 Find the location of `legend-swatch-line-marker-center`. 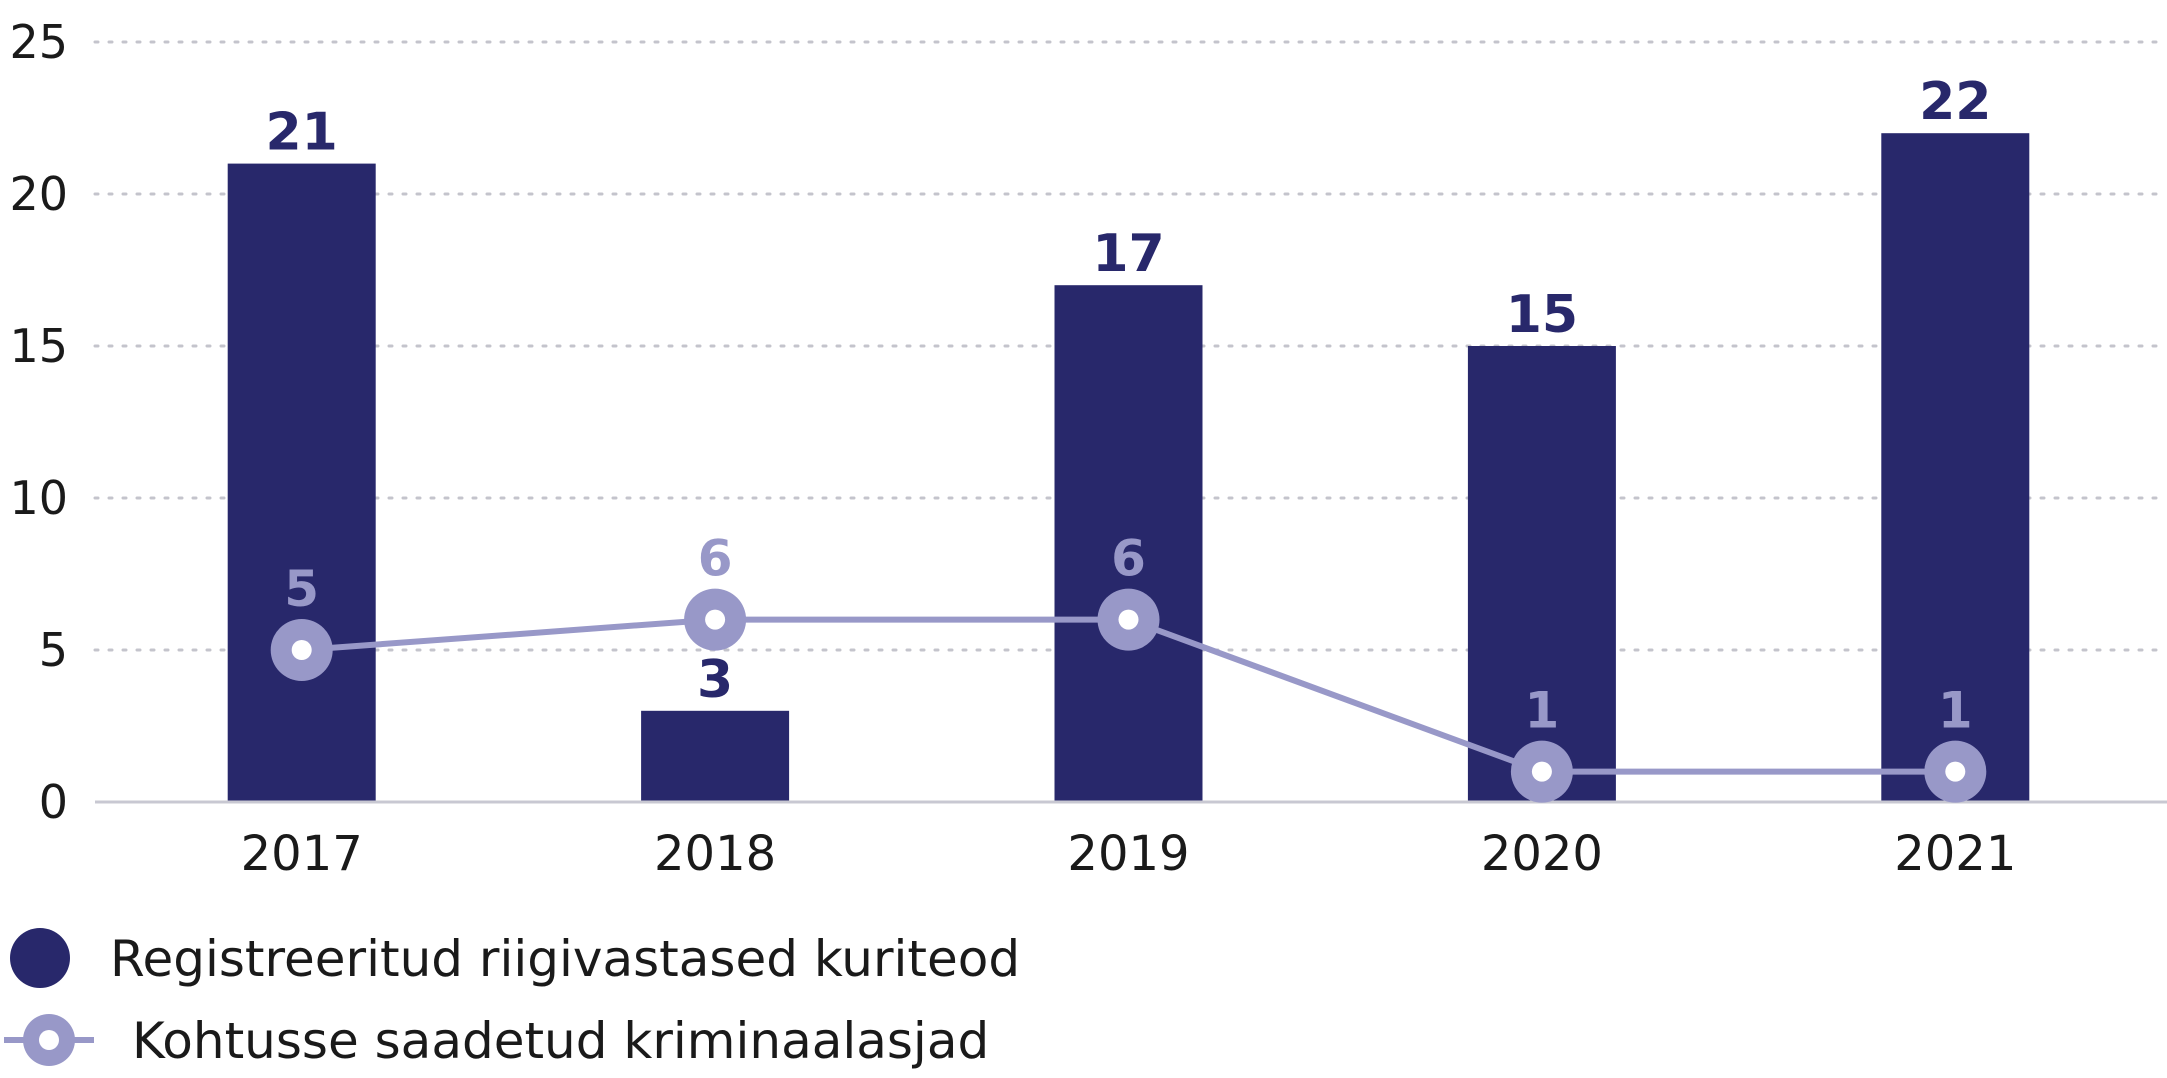

legend-swatch-line-marker-center is located at coordinates (49, 1040).